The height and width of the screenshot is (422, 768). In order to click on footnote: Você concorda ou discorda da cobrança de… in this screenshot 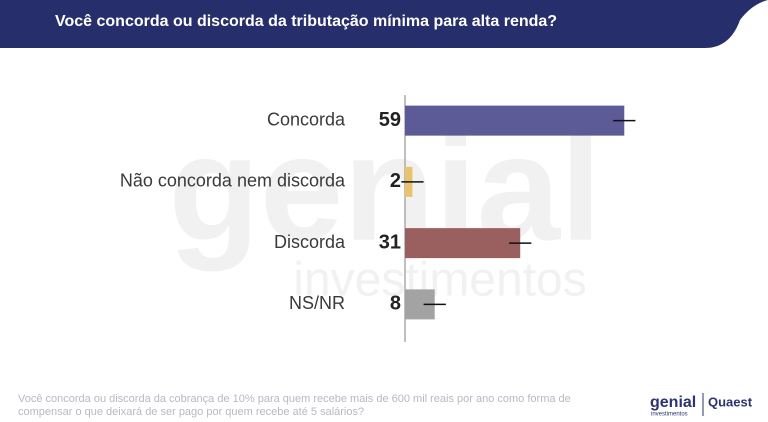, I will do `click(294, 399)`.